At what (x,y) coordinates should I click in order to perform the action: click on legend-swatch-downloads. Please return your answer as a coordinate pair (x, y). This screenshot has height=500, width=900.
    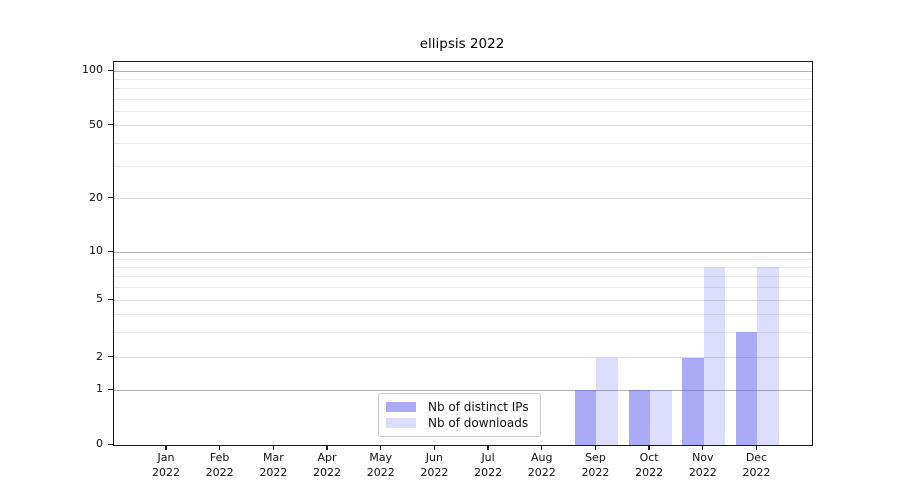
    Looking at the image, I should click on (401, 423).